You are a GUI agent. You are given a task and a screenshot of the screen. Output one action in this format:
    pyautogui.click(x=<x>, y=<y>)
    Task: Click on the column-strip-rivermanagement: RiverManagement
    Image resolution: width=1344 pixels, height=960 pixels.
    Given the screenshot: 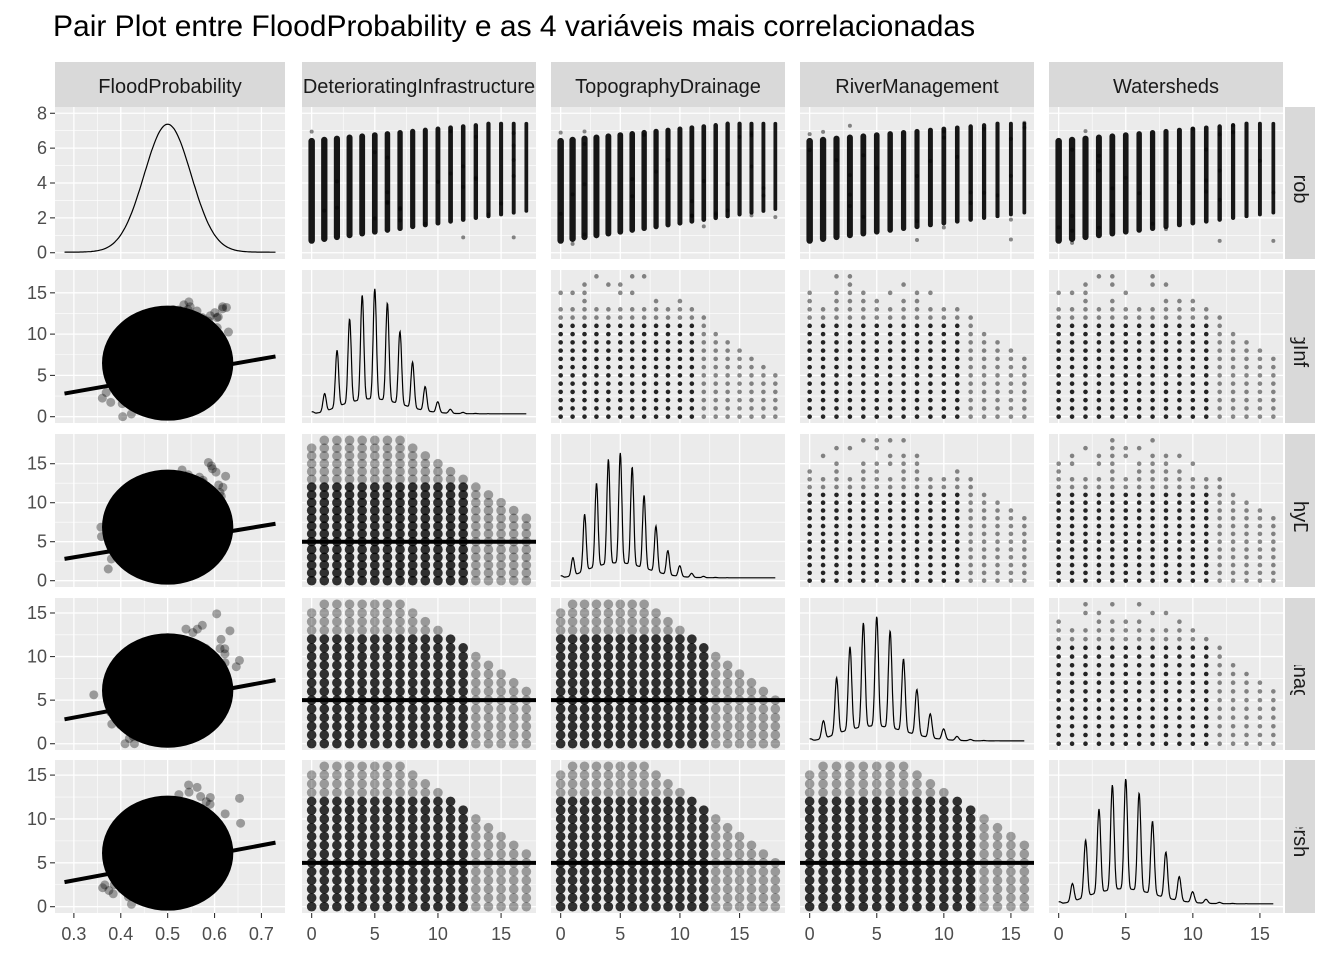 What is the action you would take?
    pyautogui.click(x=917, y=84)
    